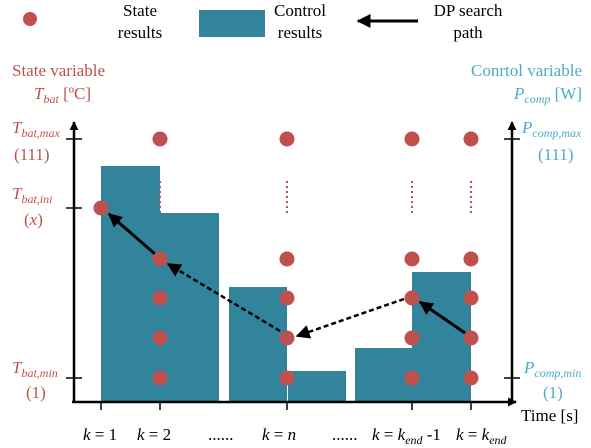 This screenshot has height=448, width=591. I want to click on tick-label-kend: k = kend, so click(482, 436).